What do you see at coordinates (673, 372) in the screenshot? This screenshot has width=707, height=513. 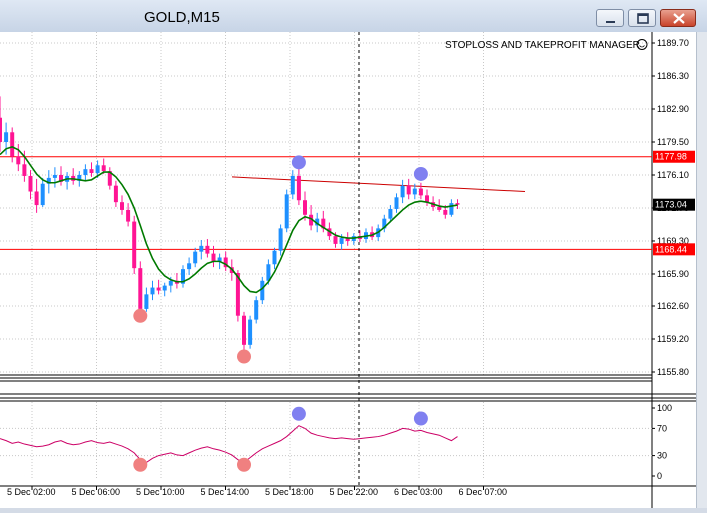 I see `y-tick-label: 1155.80` at bounding box center [673, 372].